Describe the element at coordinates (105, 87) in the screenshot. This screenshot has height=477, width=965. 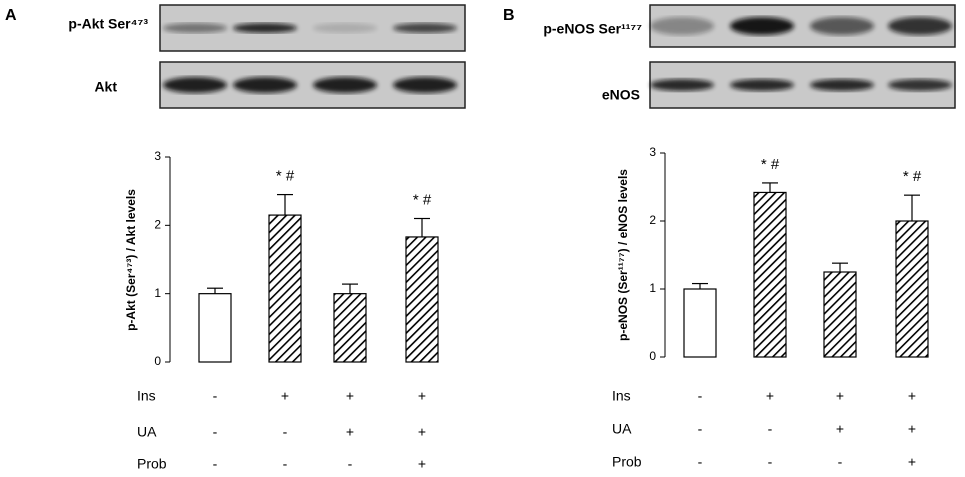
I see `blot-label: Akt` at that location.